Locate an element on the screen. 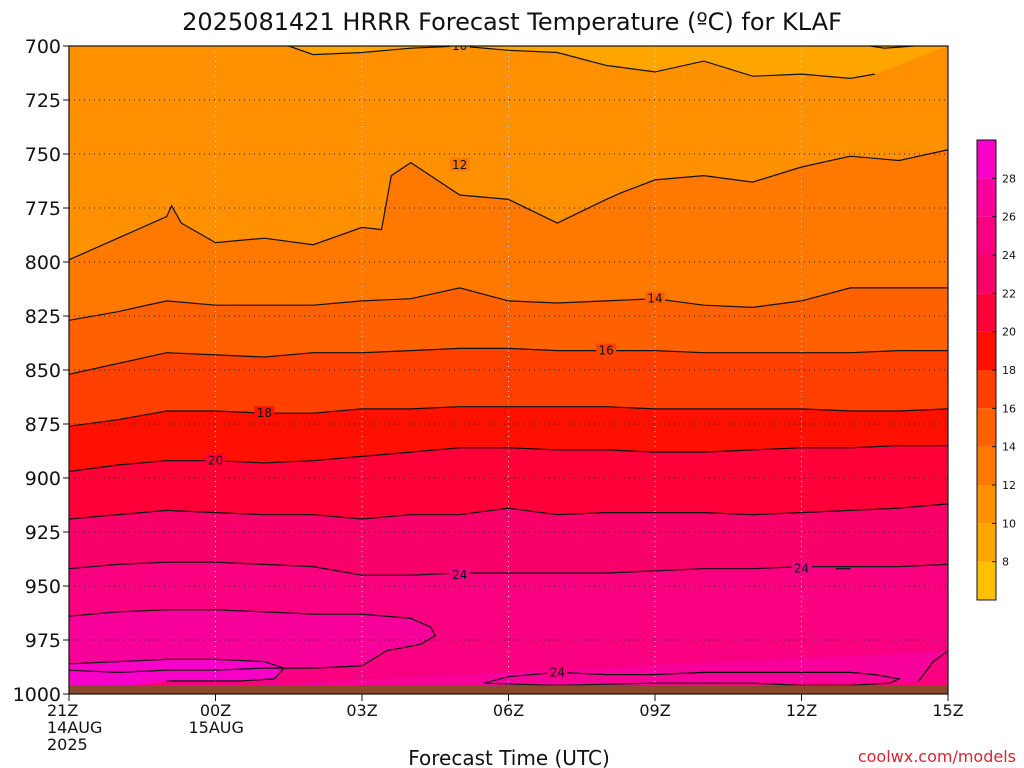 The image size is (1024, 768). colorbar-tick-label: 18 is located at coordinates (1009, 370).